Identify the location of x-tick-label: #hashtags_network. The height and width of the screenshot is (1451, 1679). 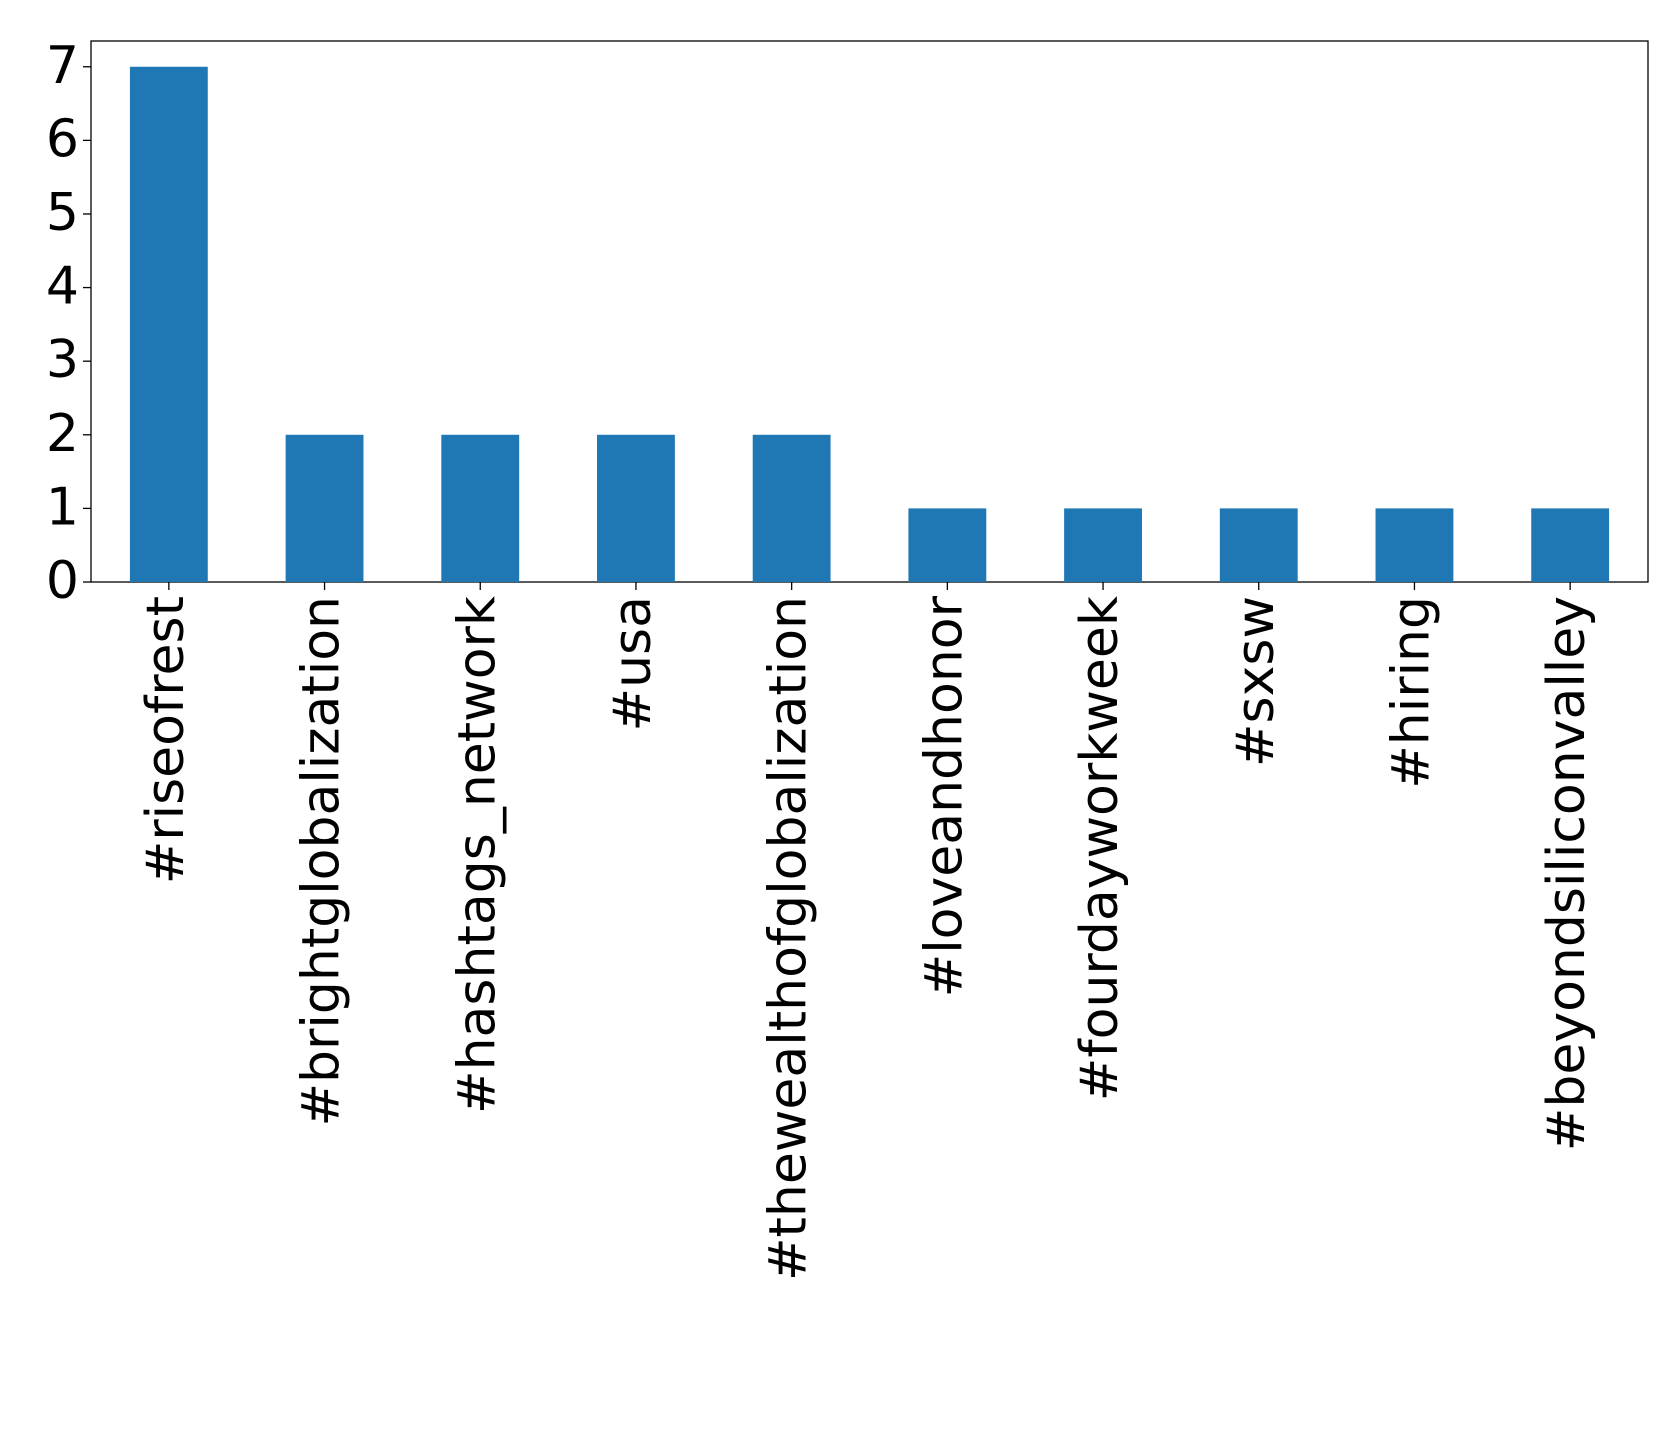
(477, 855).